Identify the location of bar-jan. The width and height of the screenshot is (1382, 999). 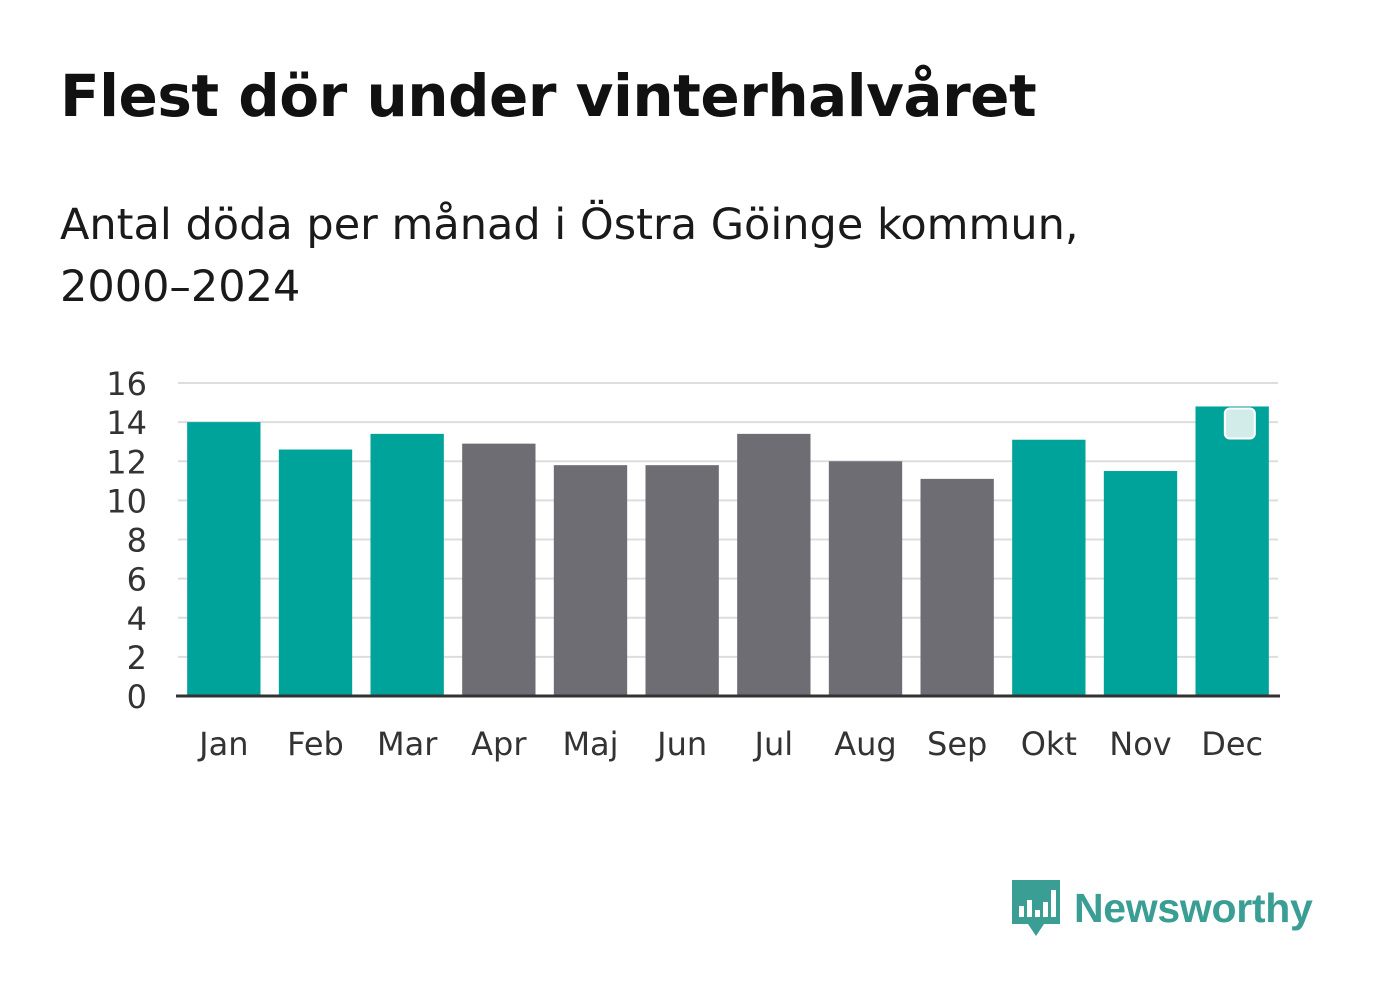
(224, 559).